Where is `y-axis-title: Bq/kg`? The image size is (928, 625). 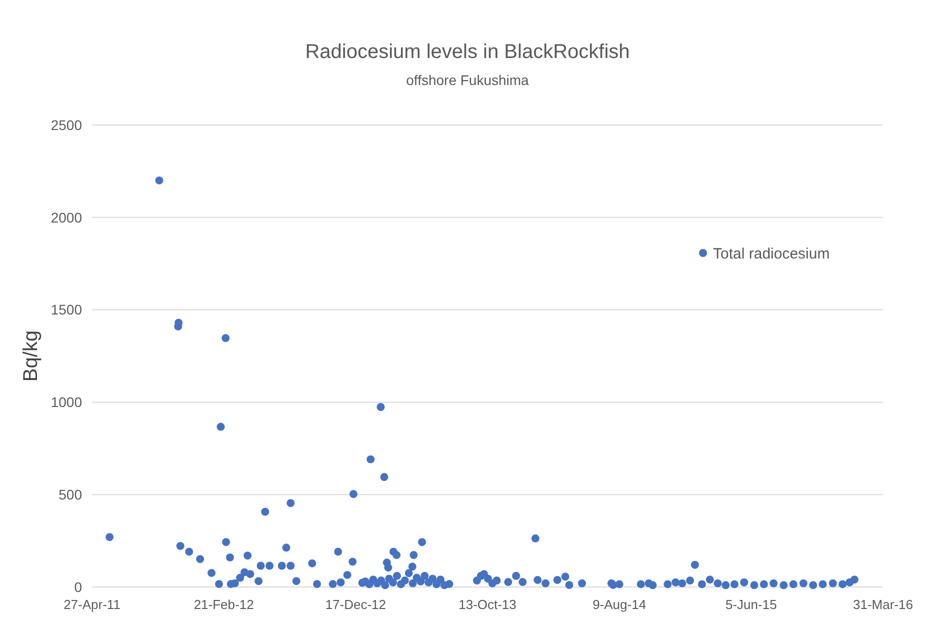
y-axis-title: Bq/kg is located at coordinates (31, 356).